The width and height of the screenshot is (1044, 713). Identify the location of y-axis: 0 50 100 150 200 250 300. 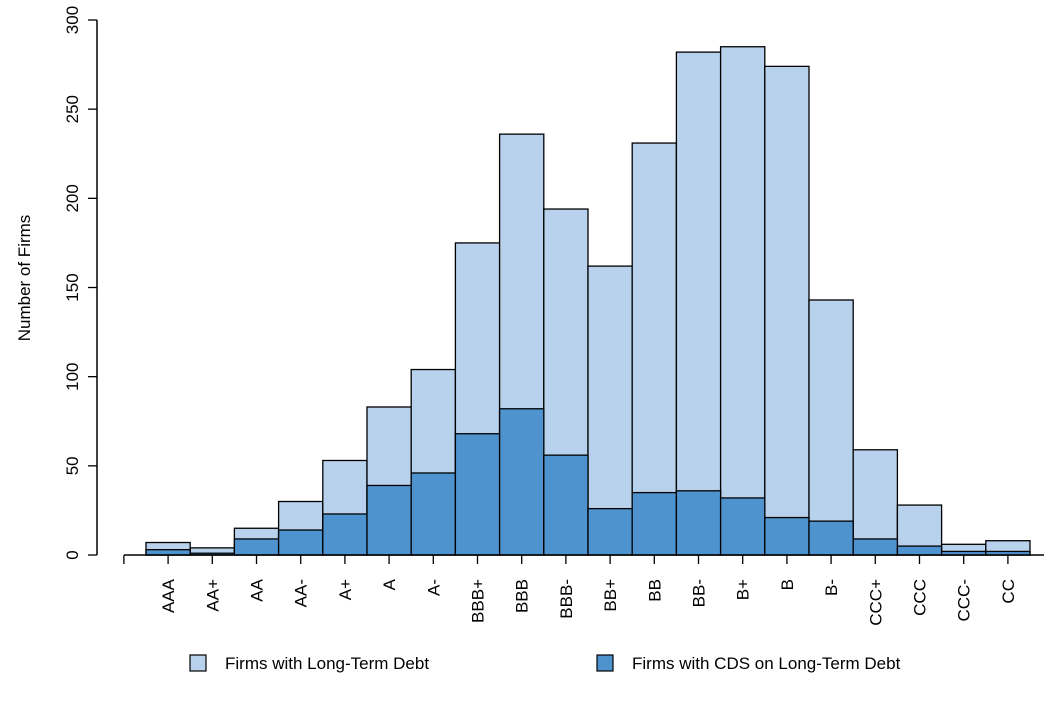
(80, 283).